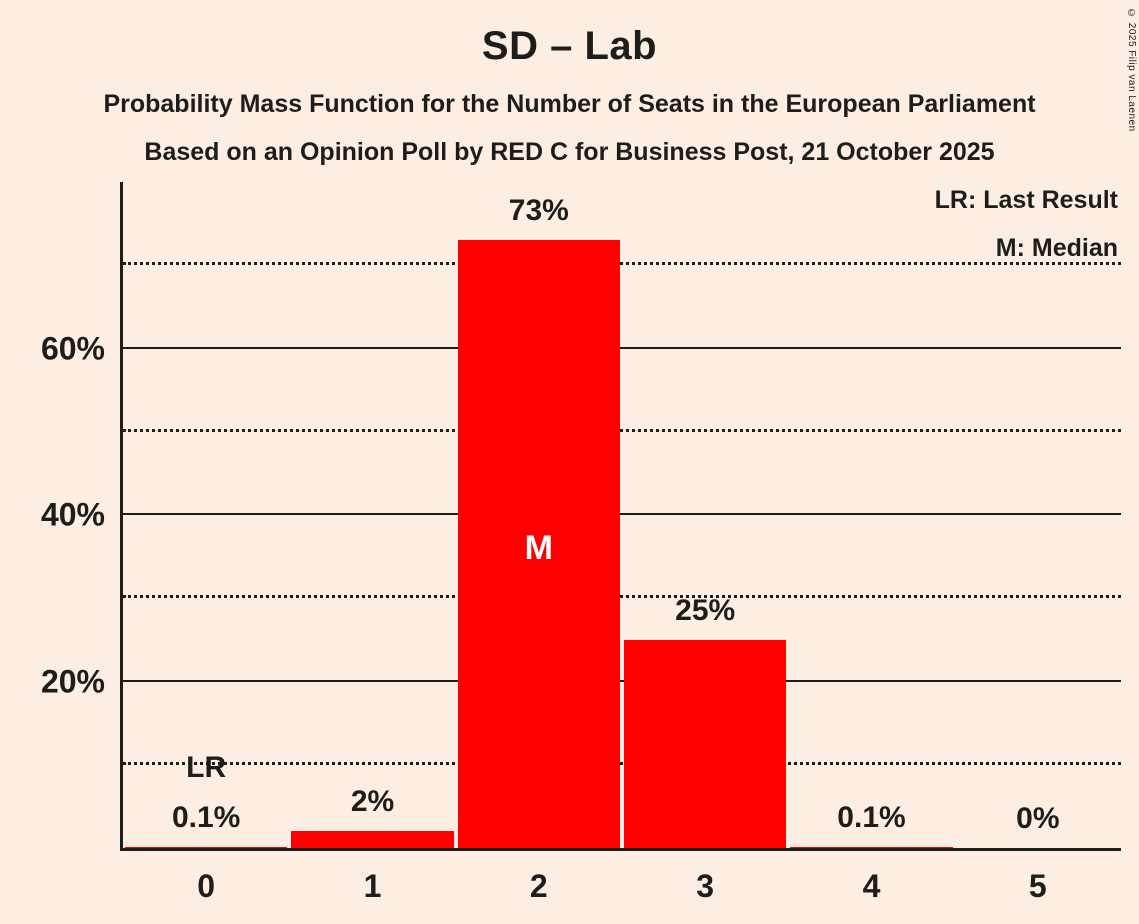 Image resolution: width=1139 pixels, height=924 pixels. Describe the element at coordinates (705, 886) in the screenshot. I see `x-axis-tick-label: 3` at that location.